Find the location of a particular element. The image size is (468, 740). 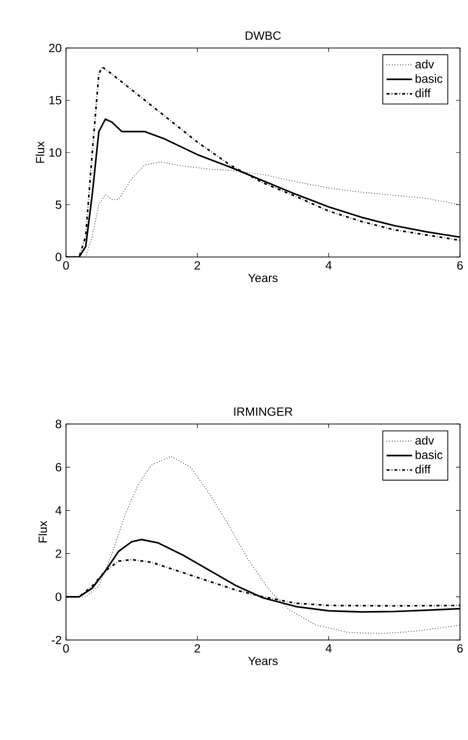

y-tick-label: 10 is located at coordinates (55, 152).